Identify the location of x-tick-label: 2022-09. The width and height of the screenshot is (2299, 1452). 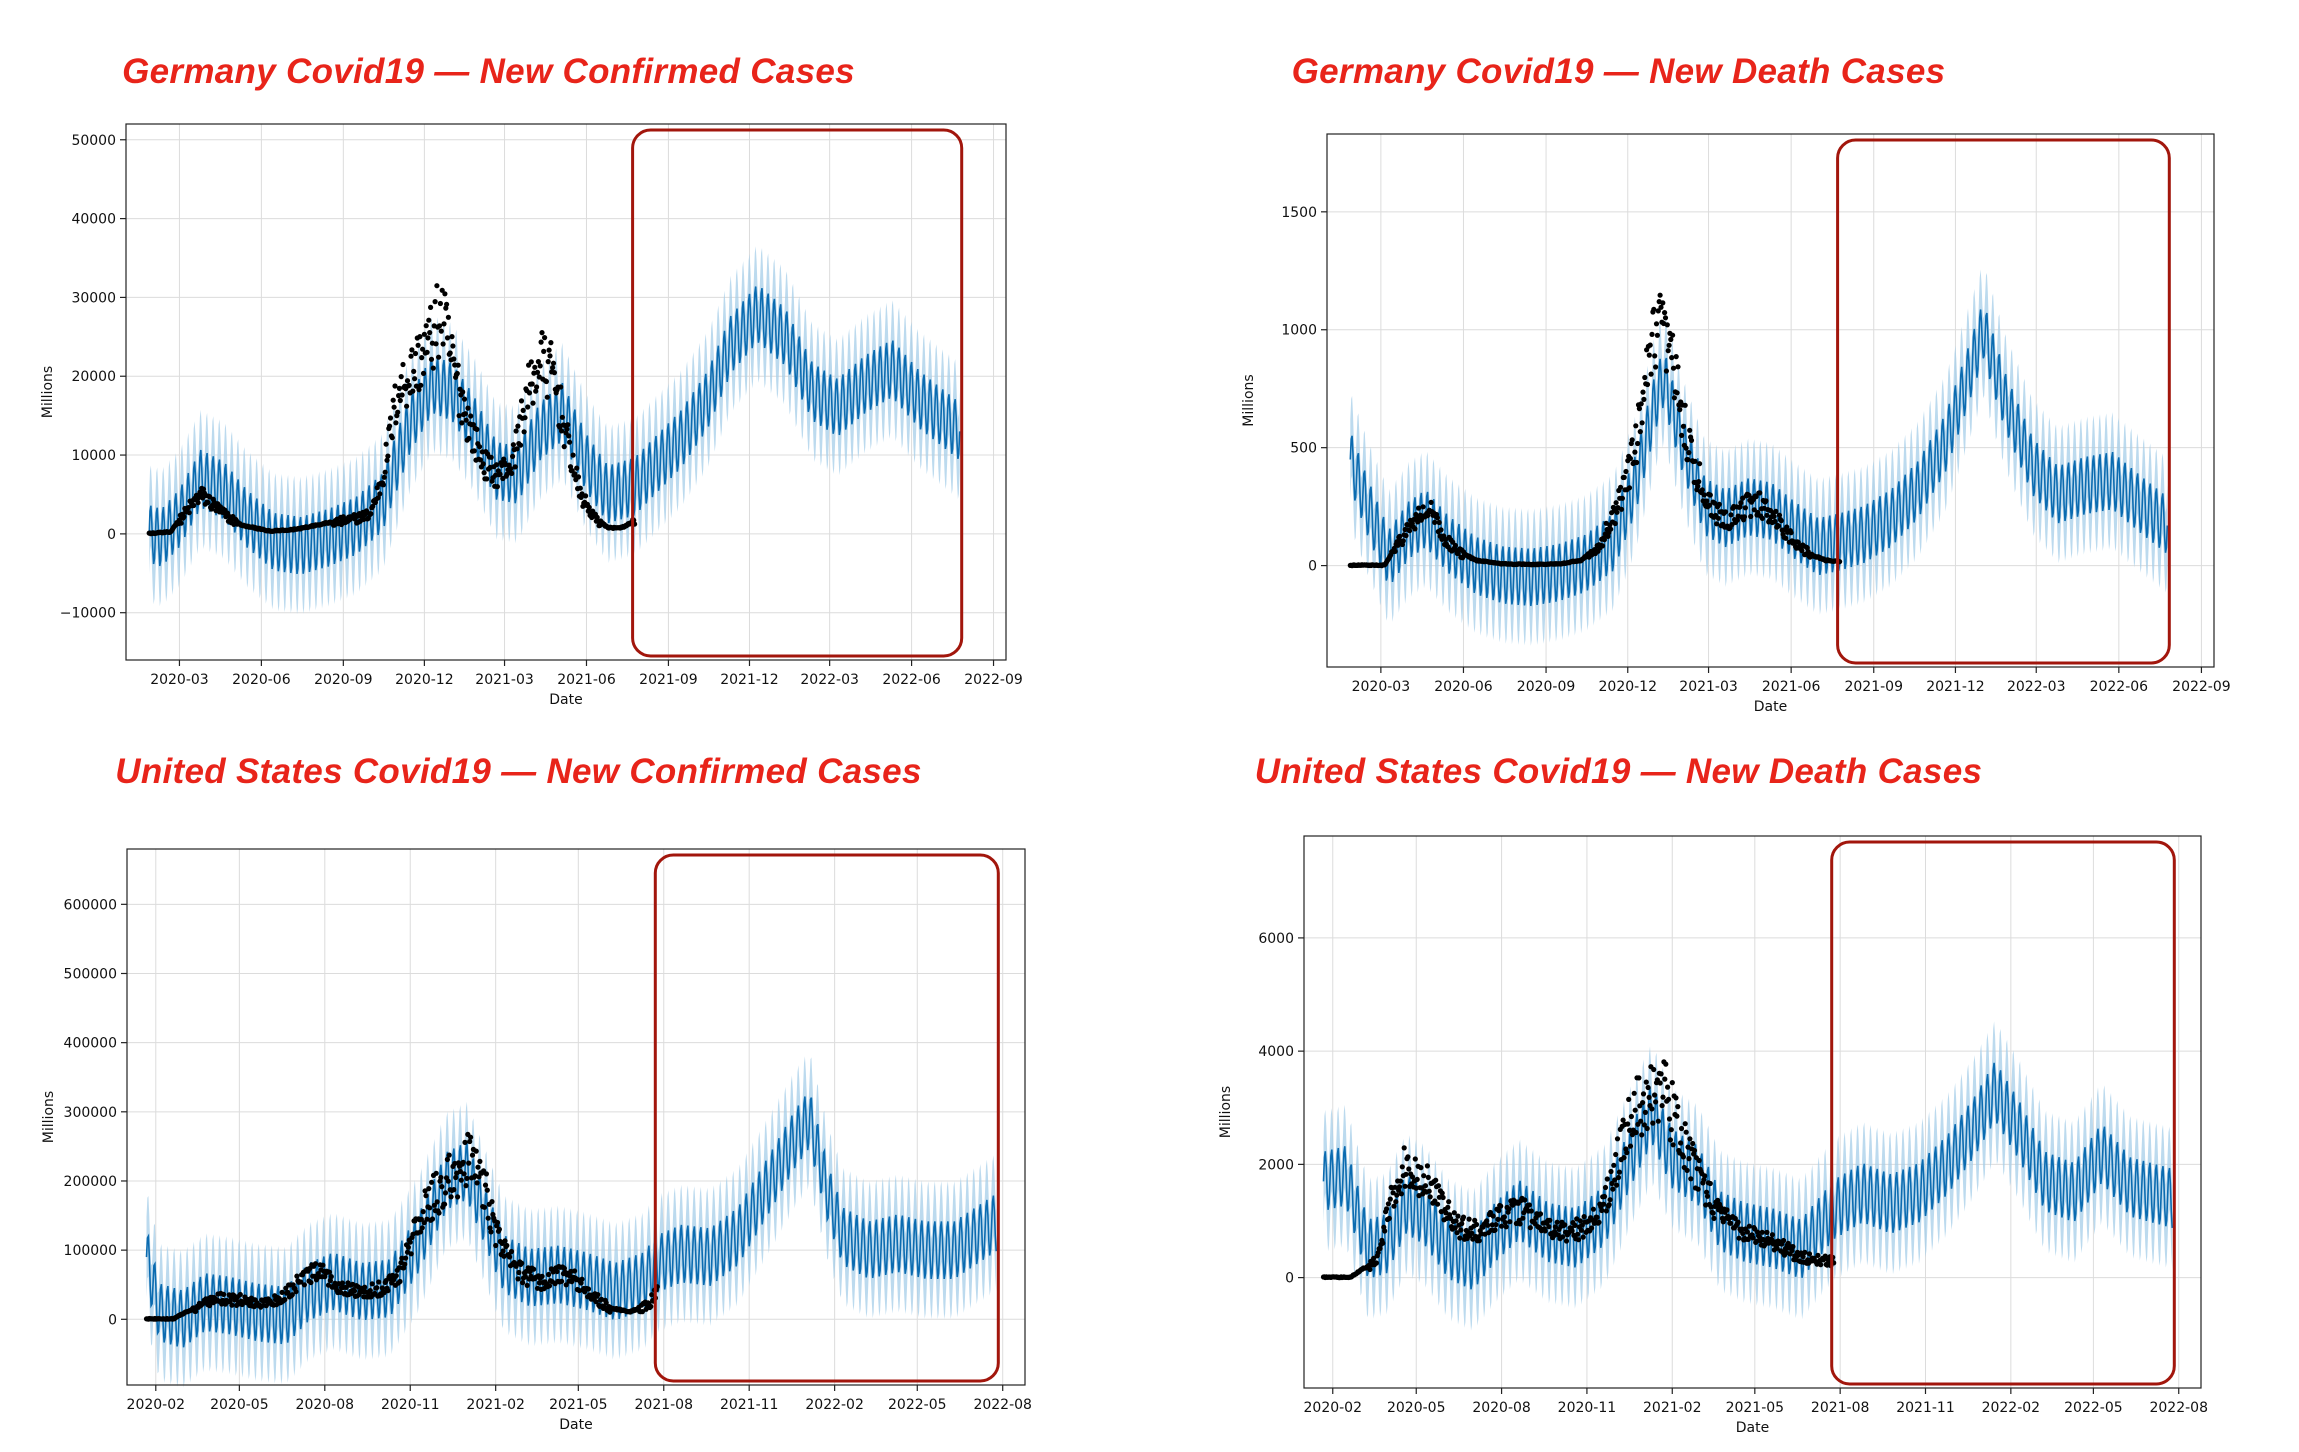
(2201, 687).